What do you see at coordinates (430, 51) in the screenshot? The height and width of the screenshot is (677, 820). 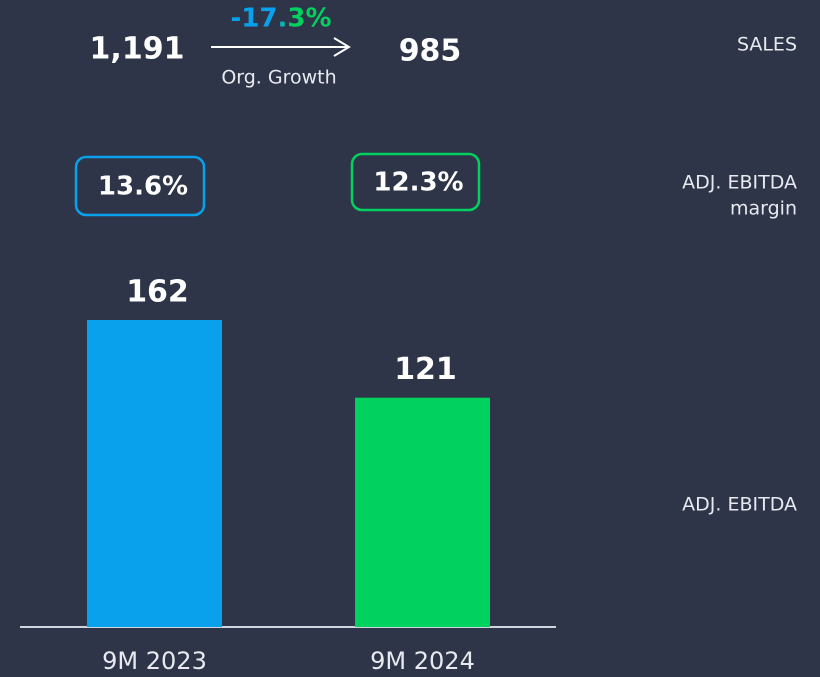 I see `sales-value: 985` at bounding box center [430, 51].